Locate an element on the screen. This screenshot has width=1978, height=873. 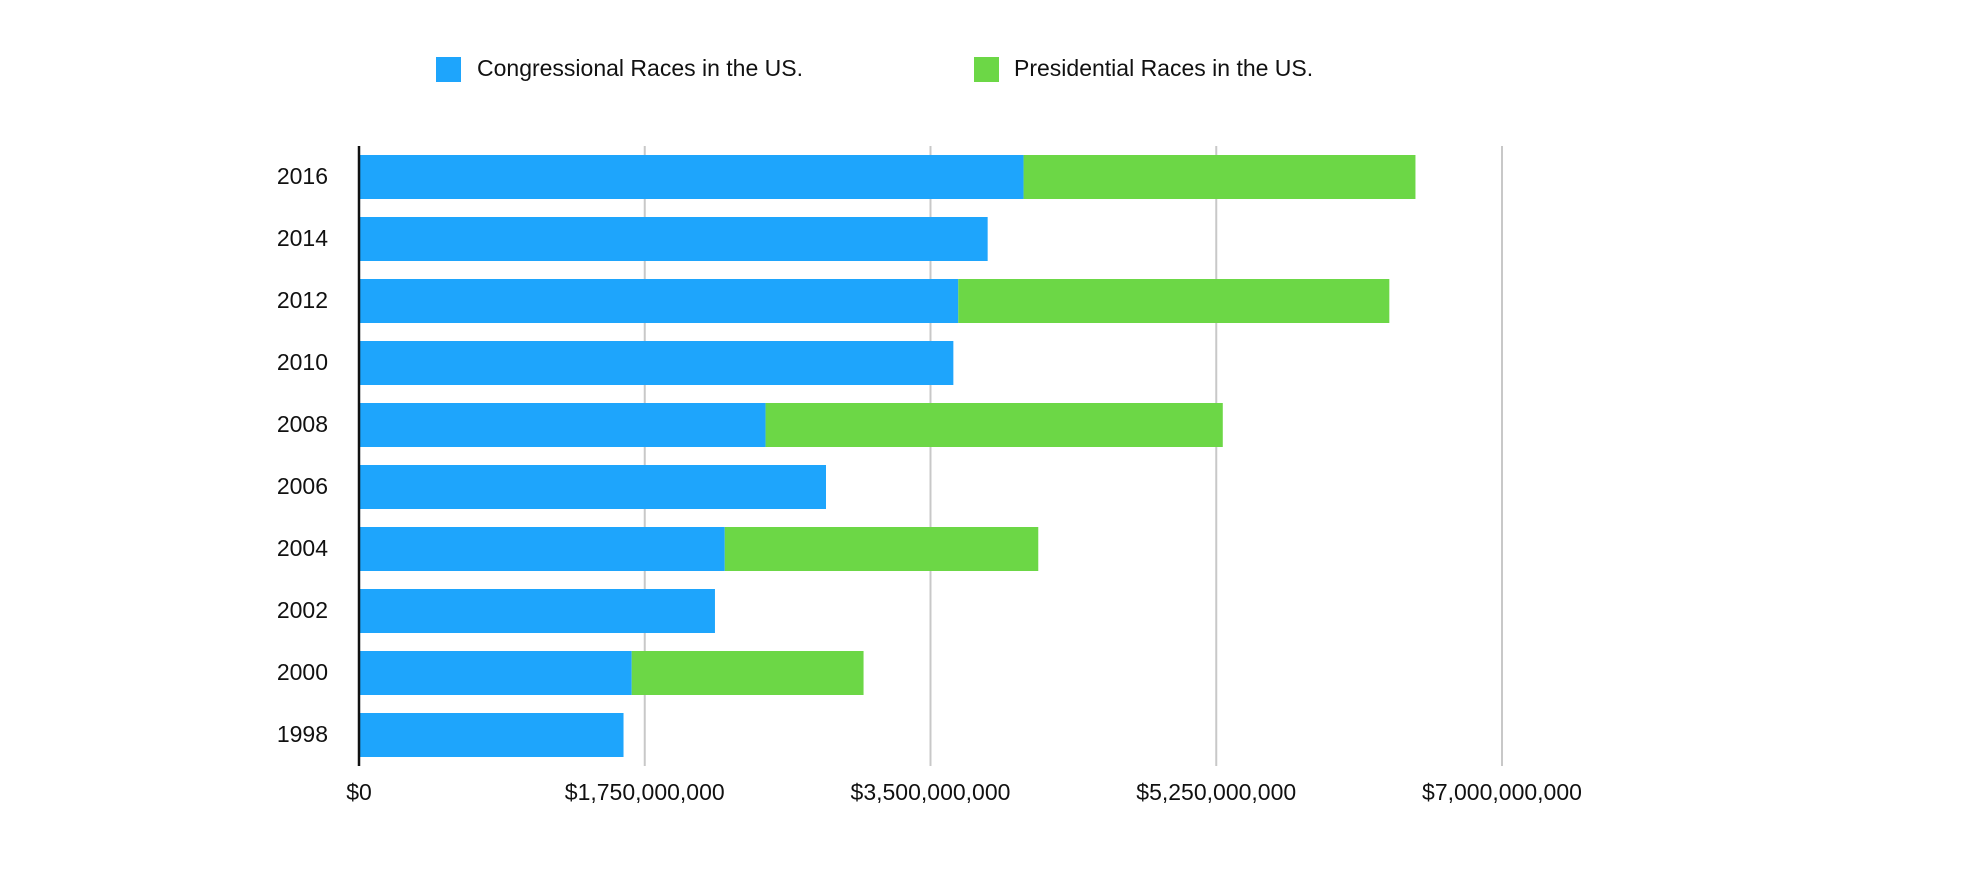
category-label-2010: 2010 is located at coordinates (302, 362).